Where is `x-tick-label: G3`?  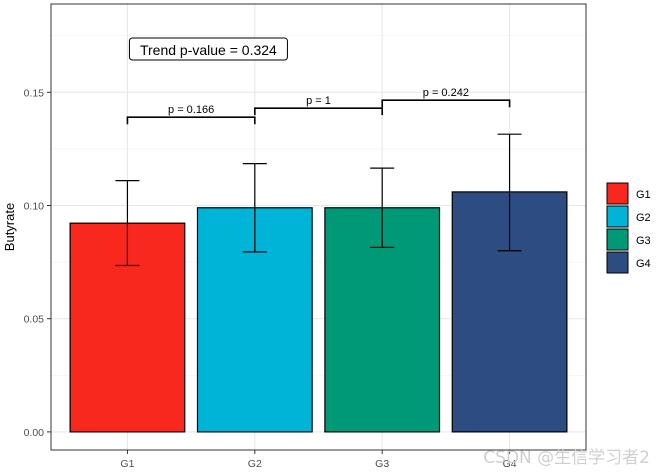
x-tick-label: G3 is located at coordinates (382, 464).